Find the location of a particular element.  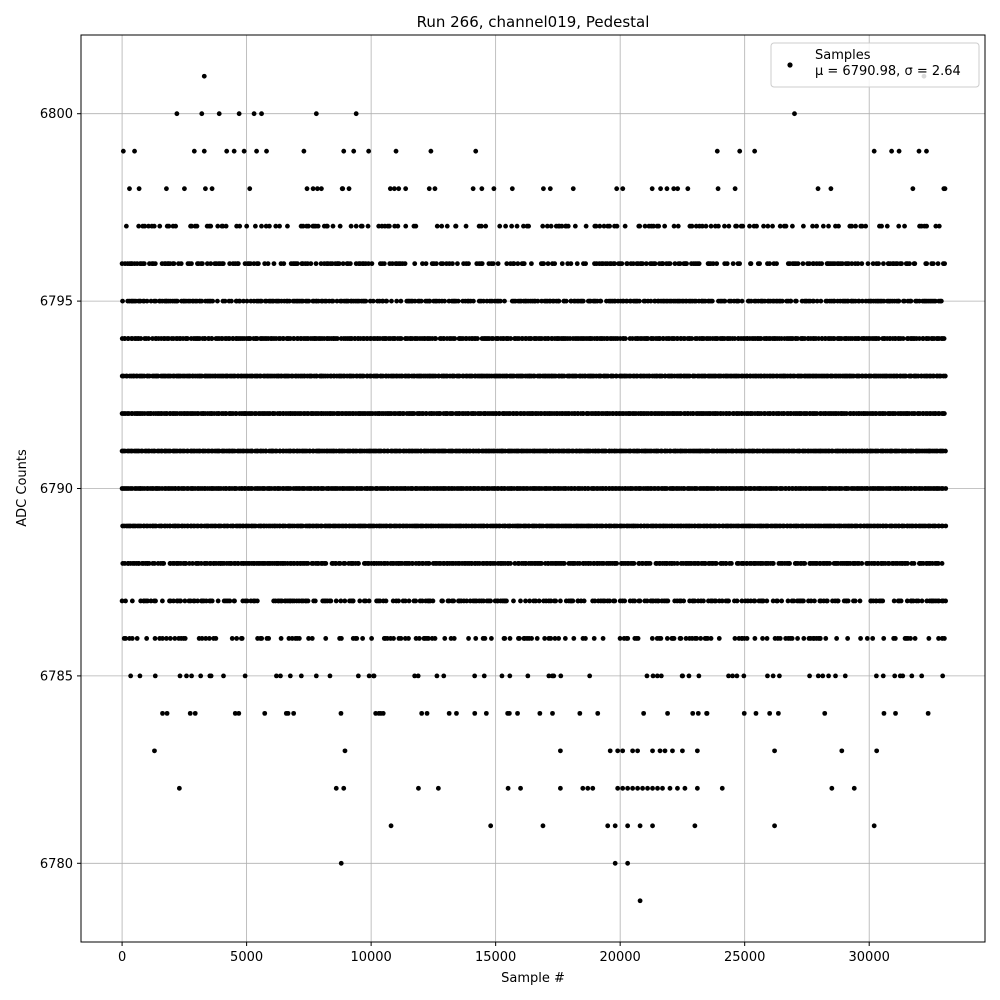

legend-marker is located at coordinates (790, 65).